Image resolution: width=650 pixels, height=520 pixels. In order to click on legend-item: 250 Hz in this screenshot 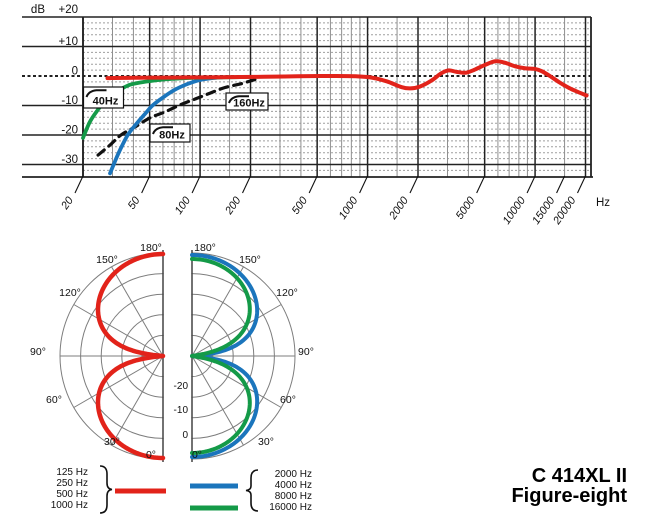, I will do `click(72, 483)`.